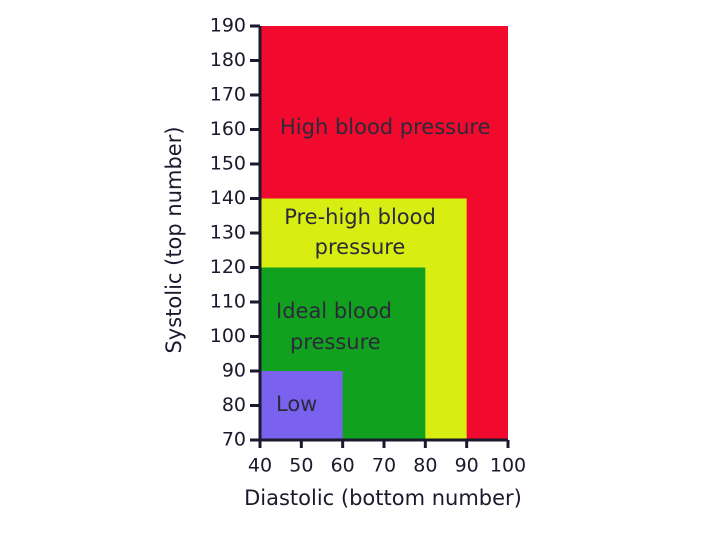  I want to click on y-tick-label: 100, so click(228, 336).